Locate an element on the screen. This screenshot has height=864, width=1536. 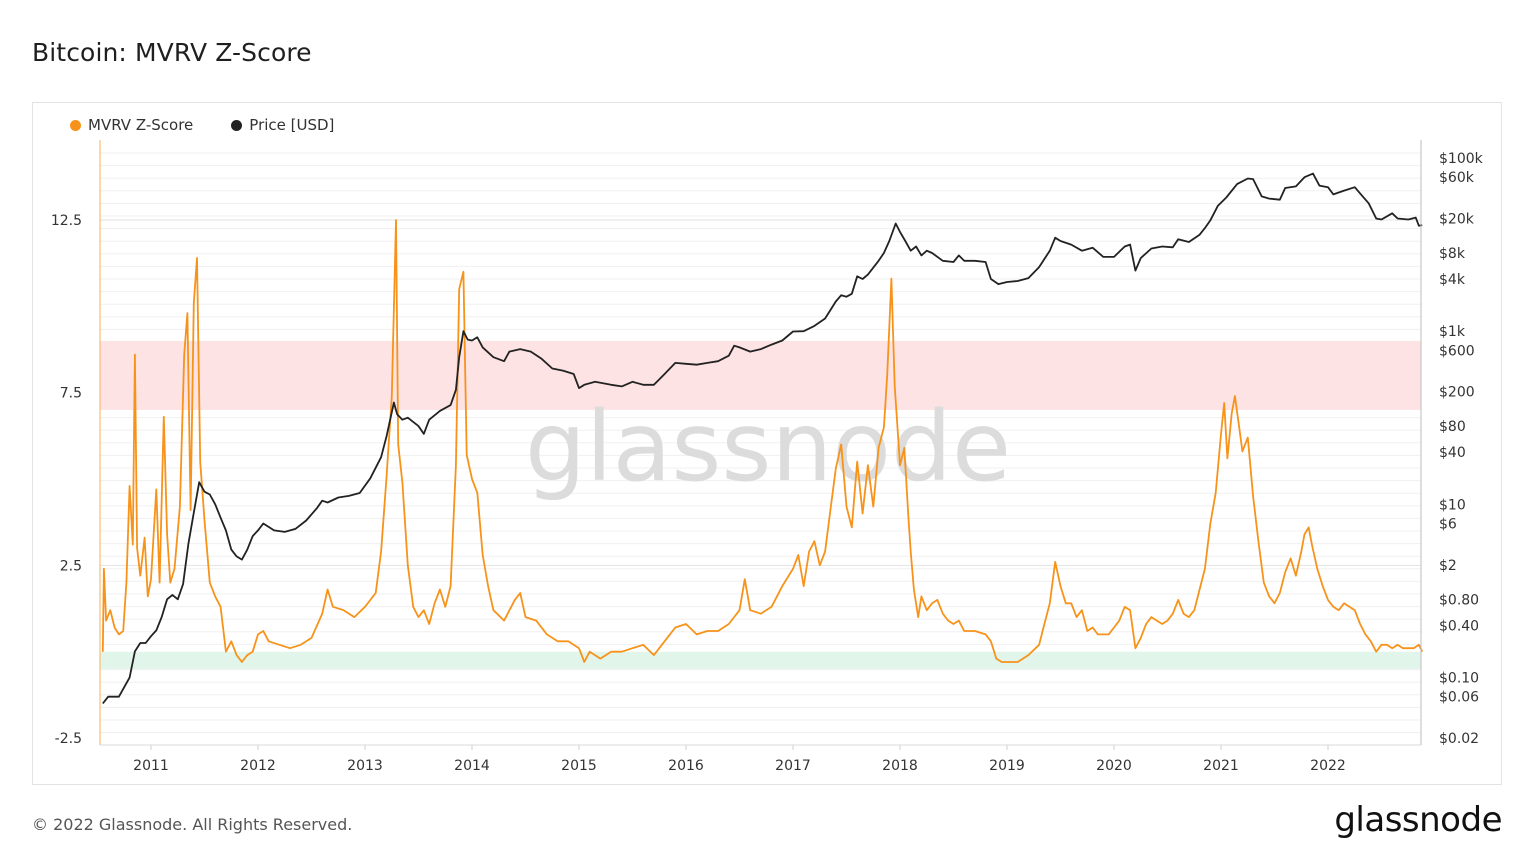
legend-label-mvrv: MVRV Z-Score is located at coordinates (141, 125).